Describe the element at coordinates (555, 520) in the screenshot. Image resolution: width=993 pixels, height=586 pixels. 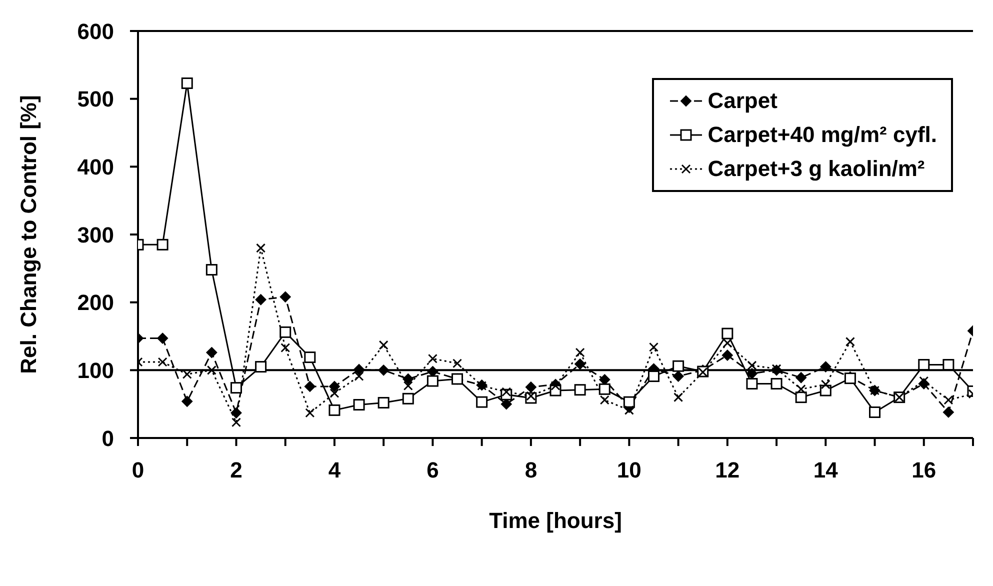
I see `x-axis-title: Time [hours]` at that location.